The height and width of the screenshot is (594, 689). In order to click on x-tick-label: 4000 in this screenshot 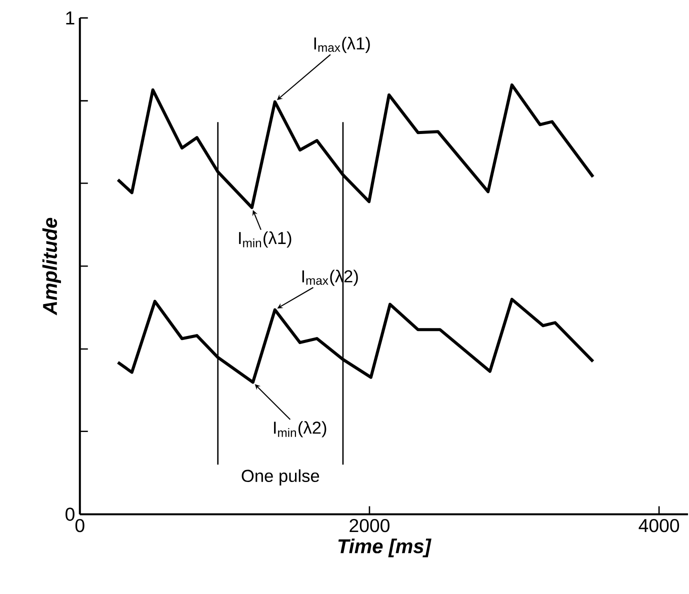, I will do `click(659, 525)`.